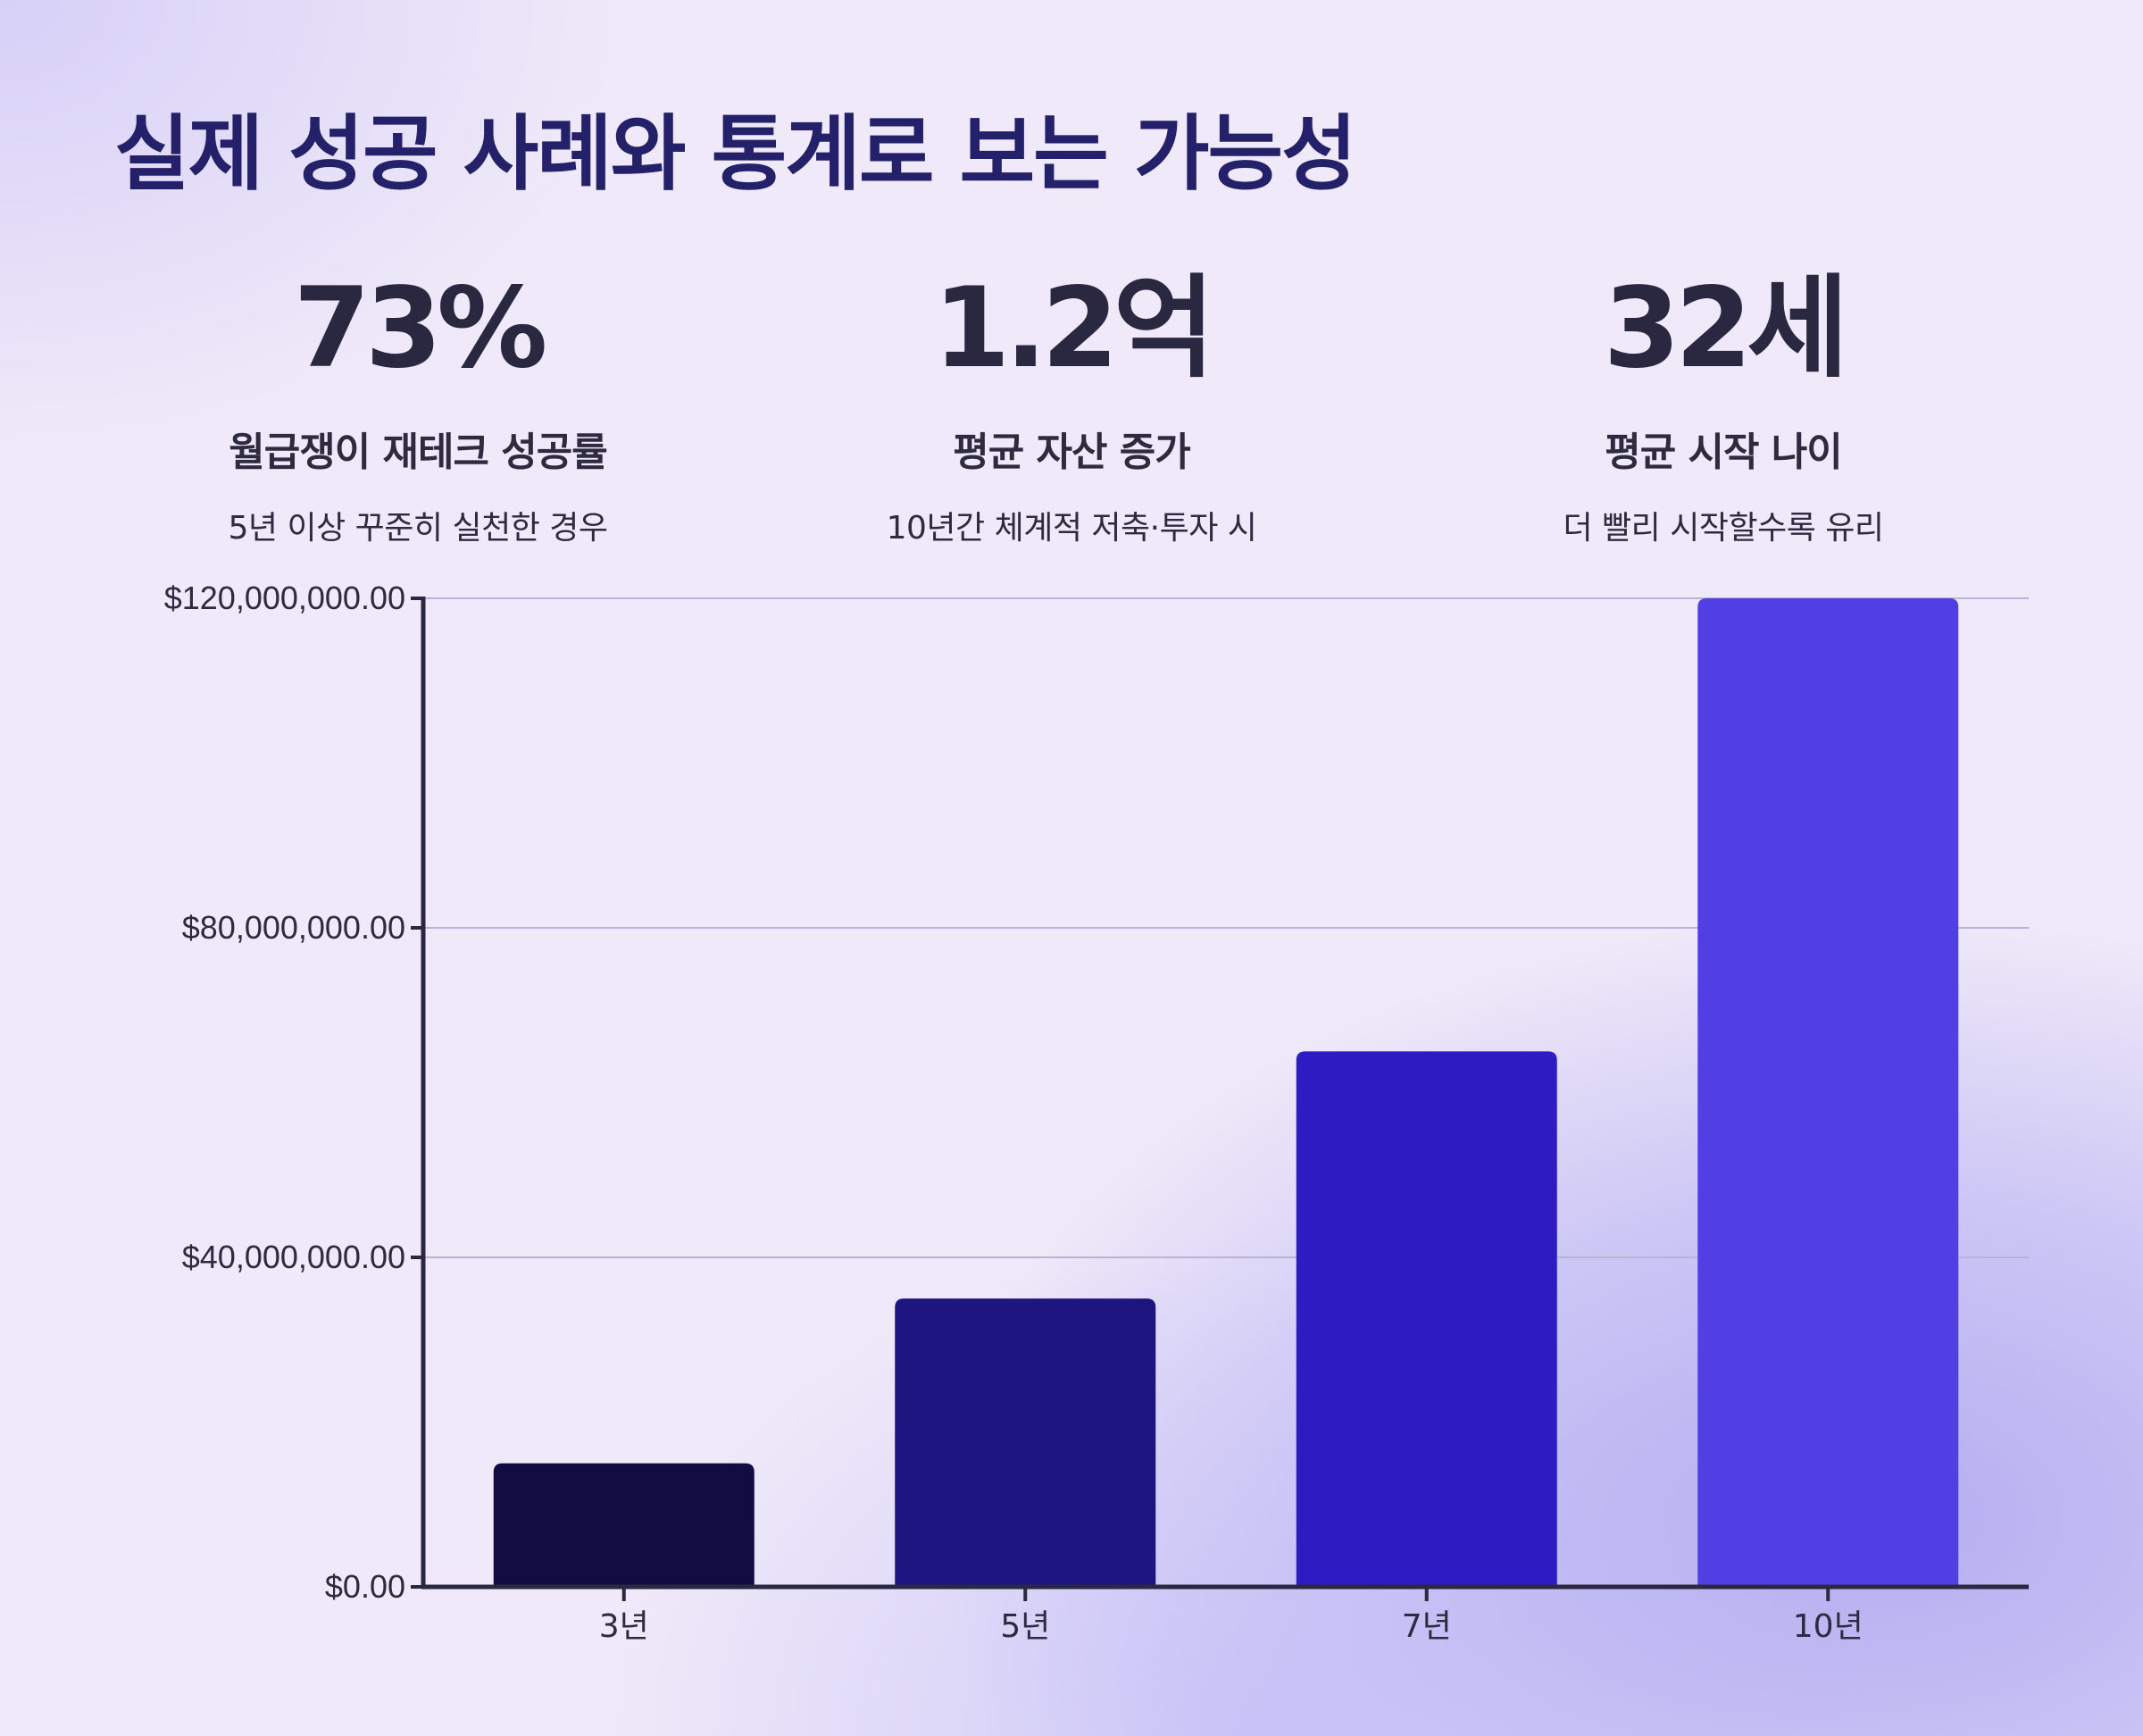 This screenshot has height=1736, width=2143. What do you see at coordinates (418, 528) in the screenshot?
I see `stat-subtext: 5년 이상 꾸준히 실천한 경우` at bounding box center [418, 528].